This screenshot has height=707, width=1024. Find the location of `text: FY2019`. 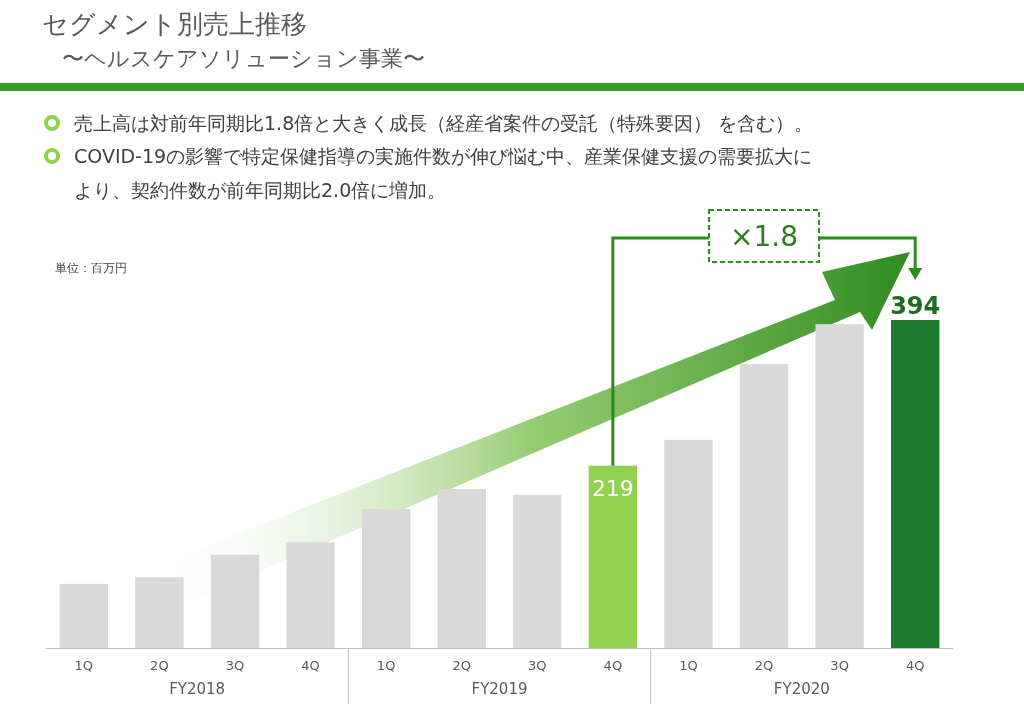

text: FY2019 is located at coordinates (499, 689).